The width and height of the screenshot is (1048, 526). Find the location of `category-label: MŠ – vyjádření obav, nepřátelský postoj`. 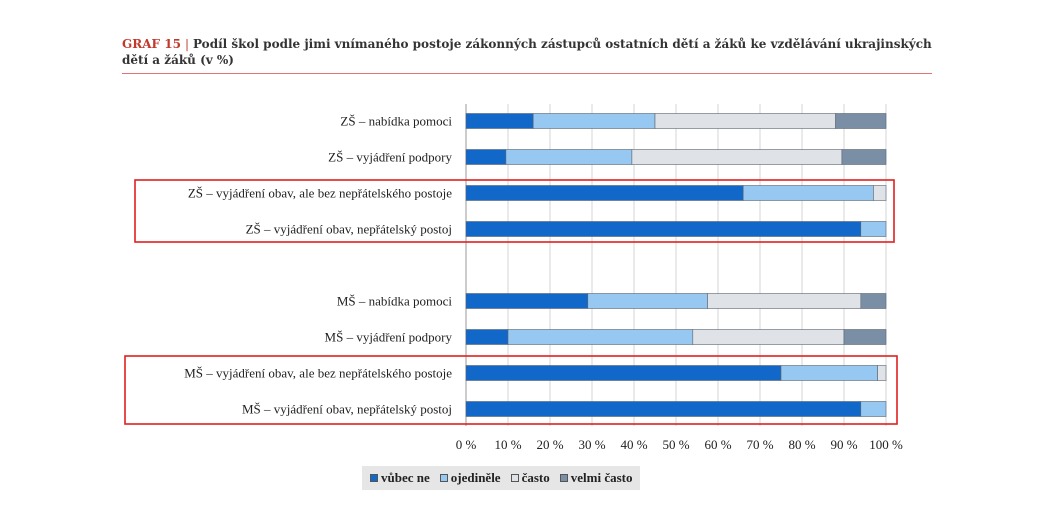

category-label: MŠ – vyjádření obav, nepřátelský postoj is located at coordinates (347, 409).